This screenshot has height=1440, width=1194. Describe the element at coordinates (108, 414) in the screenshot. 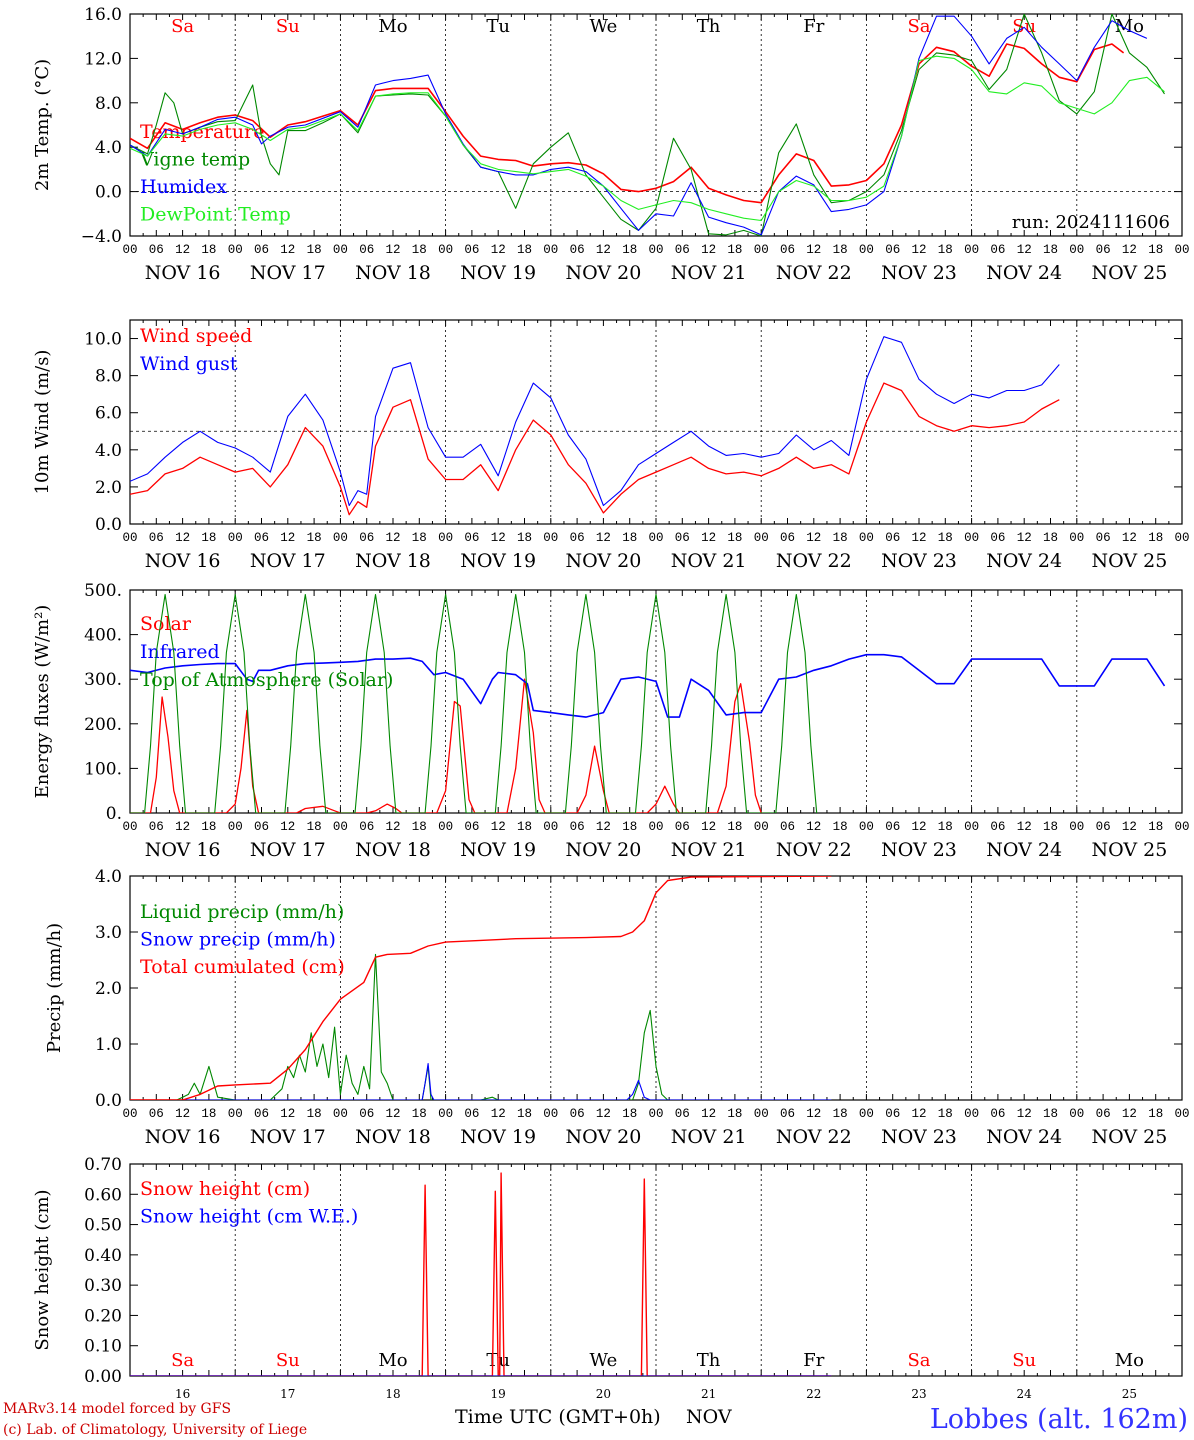

I see `y-tick-label: 6.0` at that location.